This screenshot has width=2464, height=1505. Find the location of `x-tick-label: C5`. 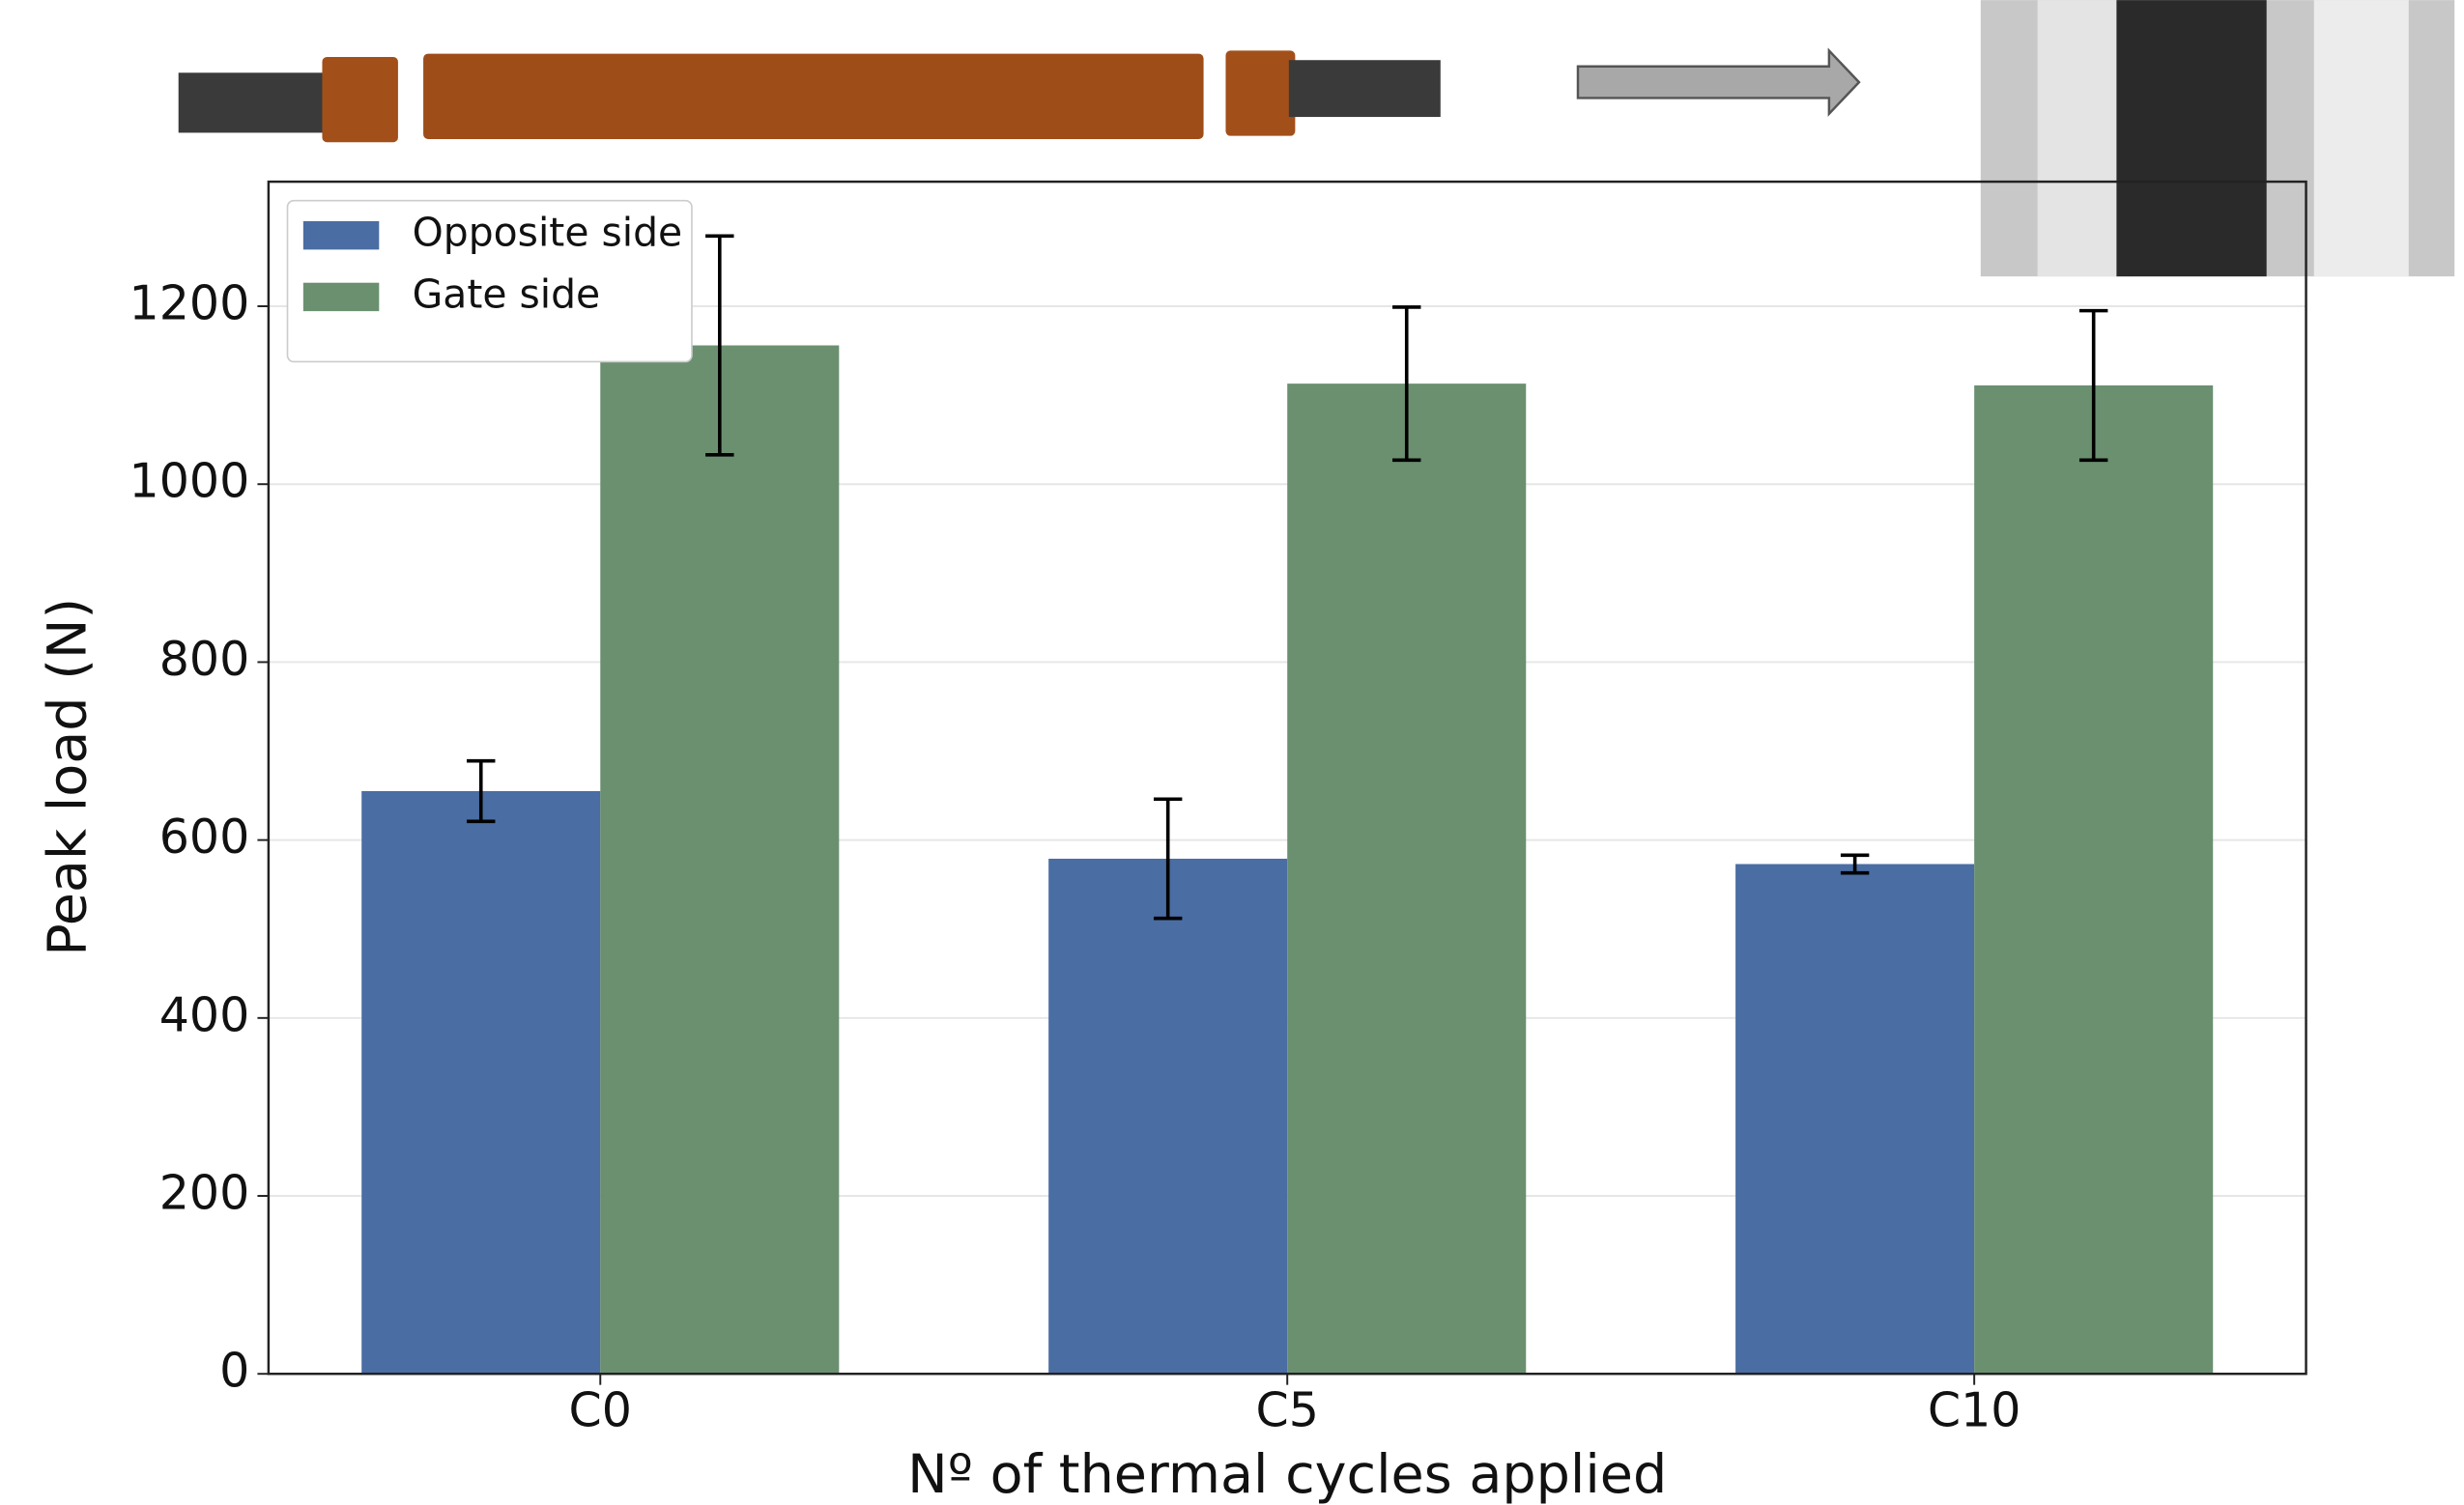

x-tick-label: C5 is located at coordinates (1287, 1410).